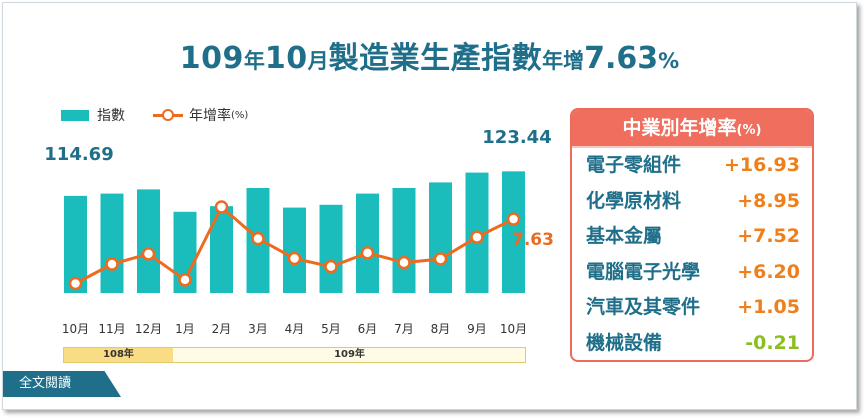 The width and height of the screenshot is (865, 418). Describe the element at coordinates (643, 307) in the screenshot. I see `industry-name: 汽車及其零件` at that location.